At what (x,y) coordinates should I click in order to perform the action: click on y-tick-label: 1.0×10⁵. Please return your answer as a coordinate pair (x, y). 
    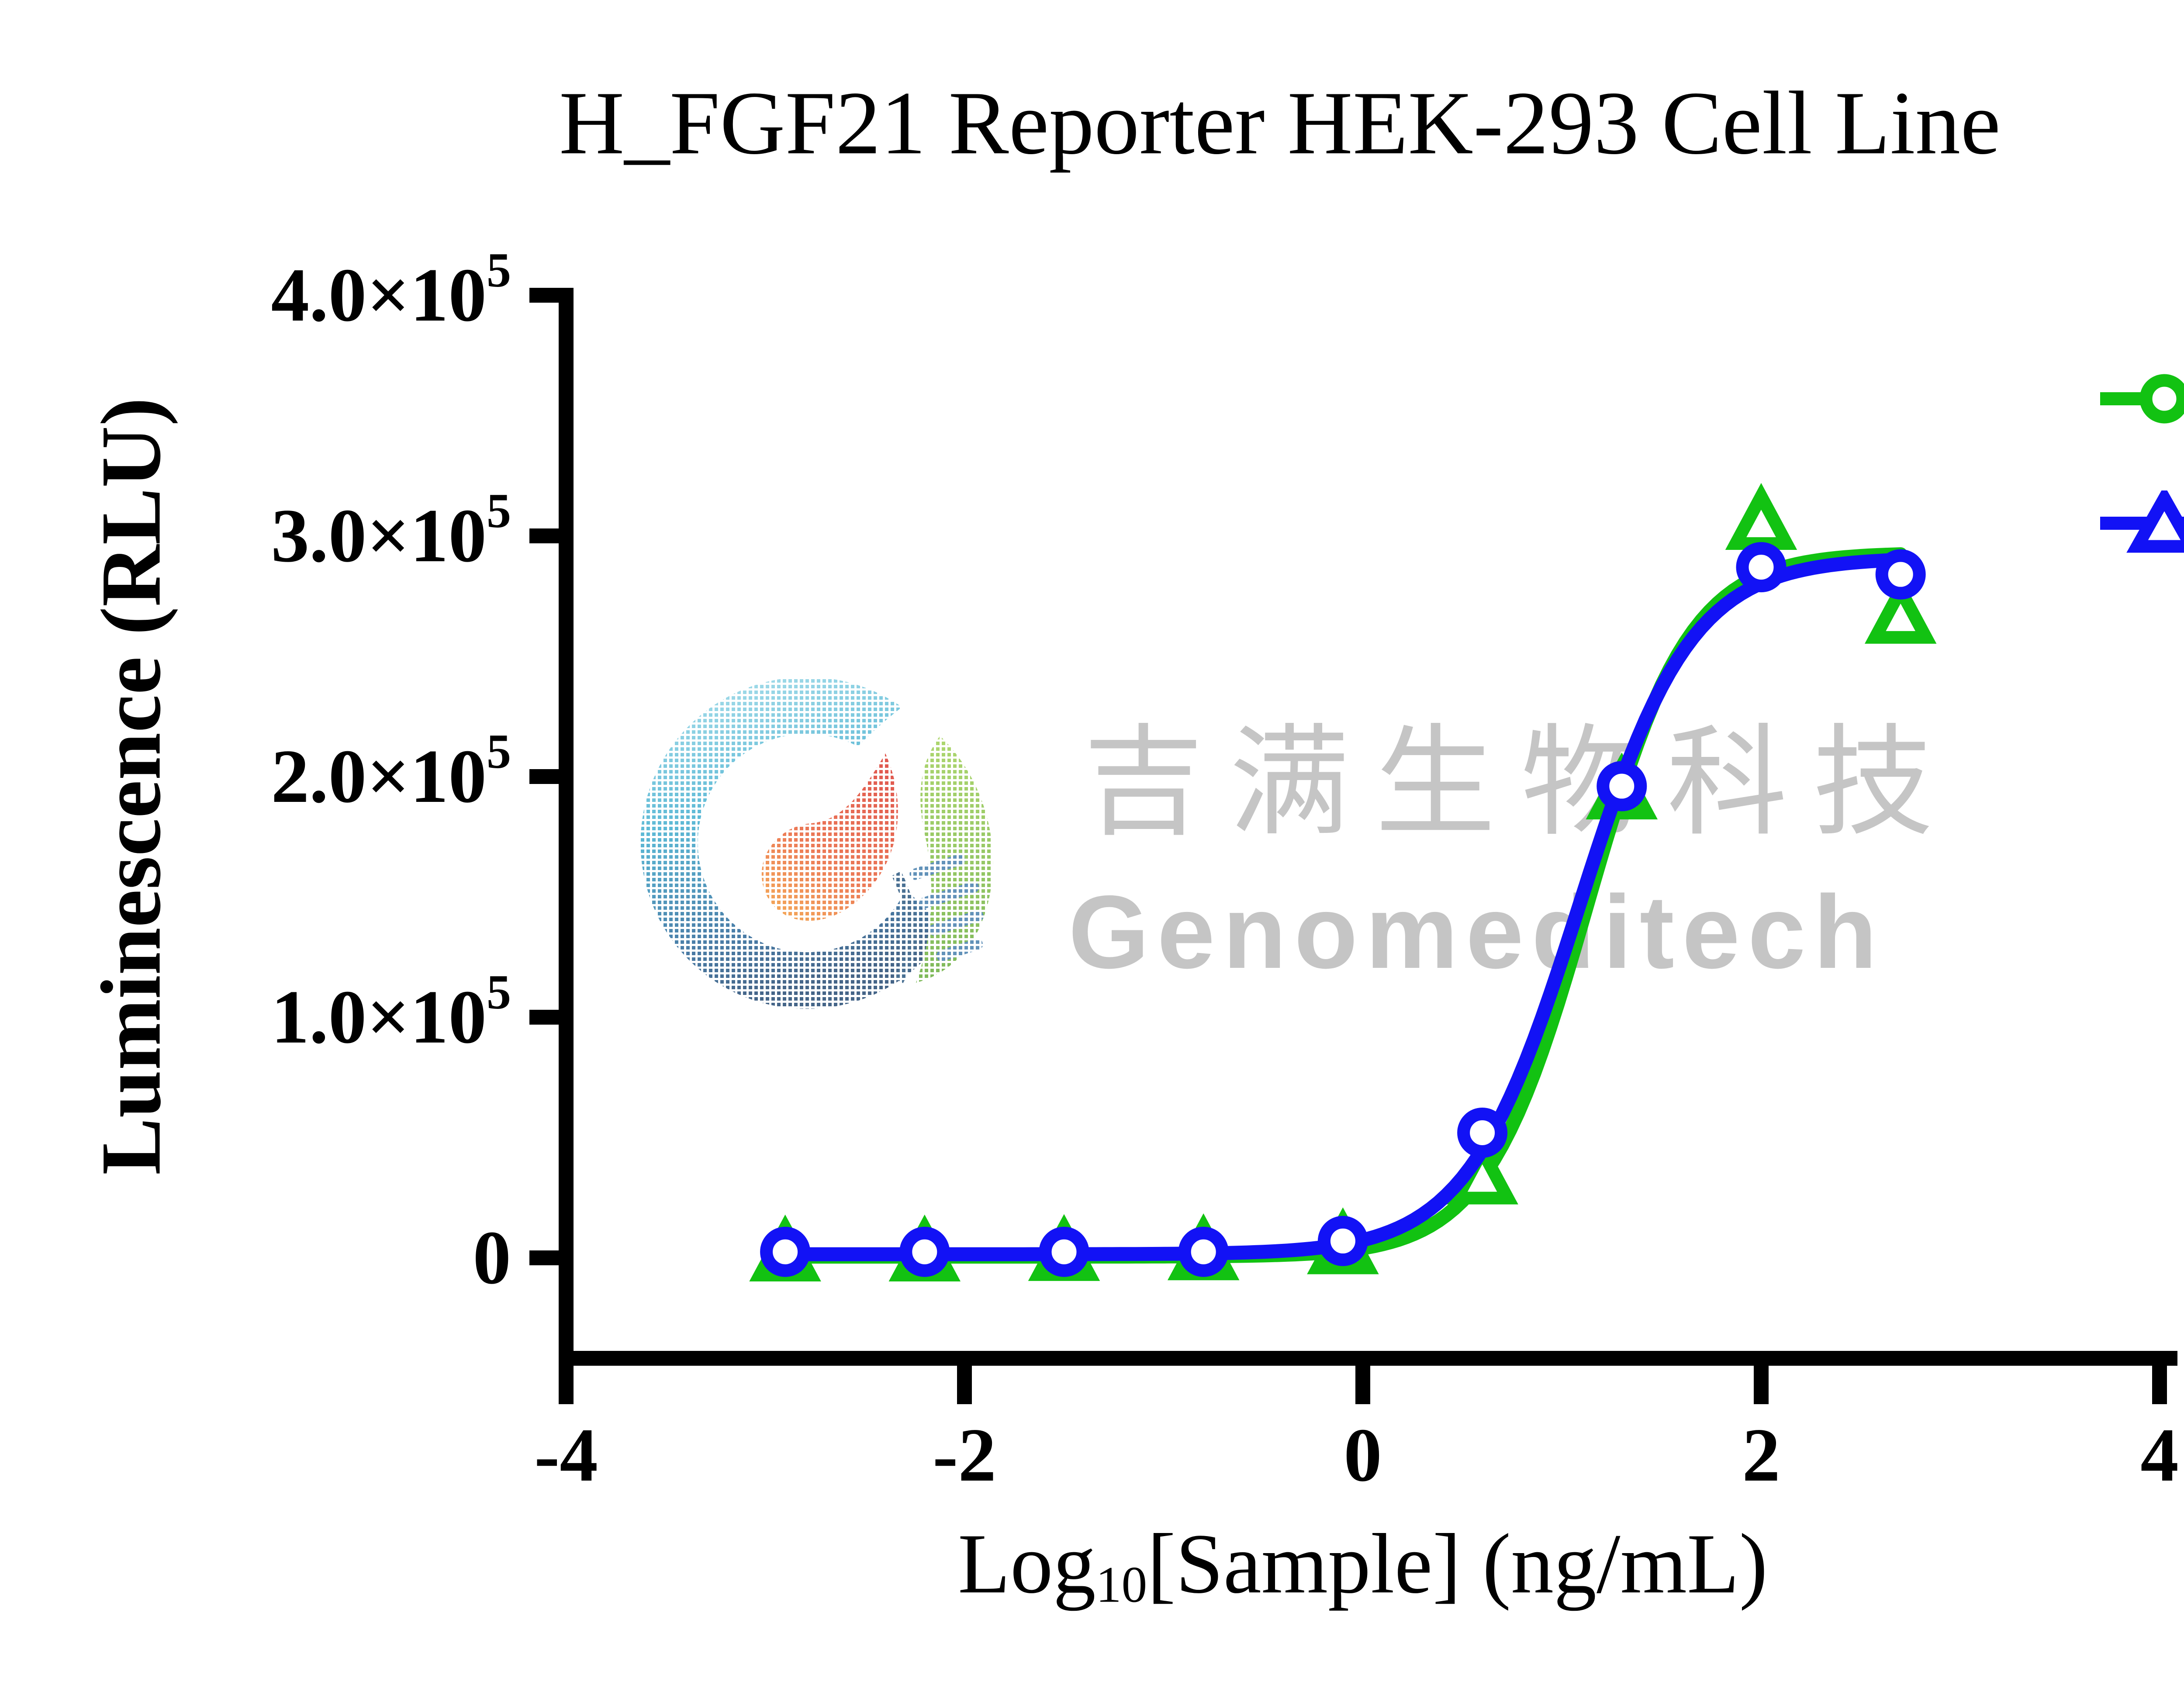
    Looking at the image, I should click on (391, 1012).